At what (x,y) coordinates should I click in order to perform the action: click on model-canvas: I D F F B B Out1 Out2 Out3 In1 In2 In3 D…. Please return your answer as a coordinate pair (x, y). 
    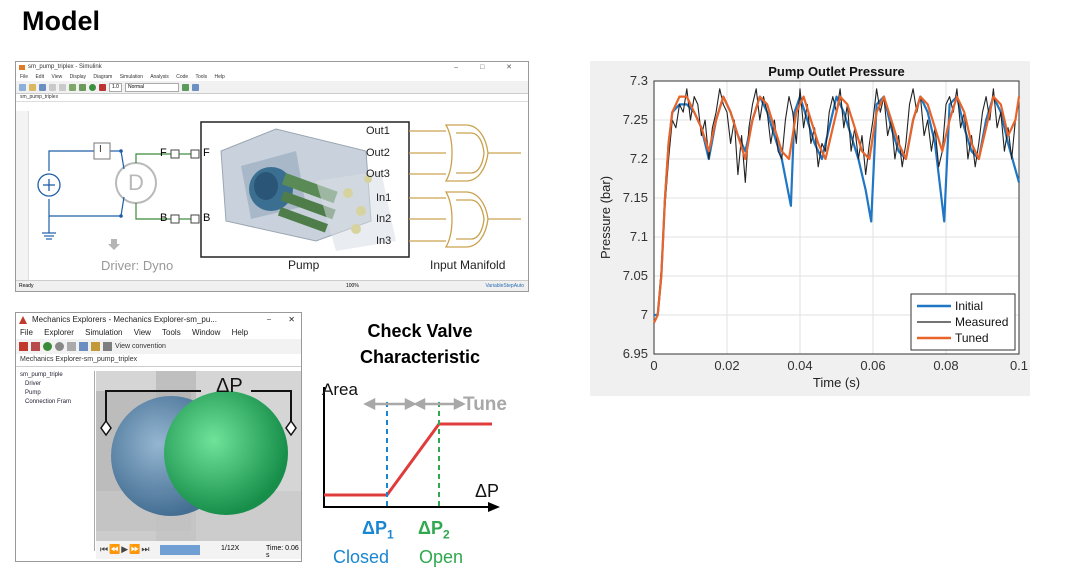
    Looking at the image, I should click on (272, 196).